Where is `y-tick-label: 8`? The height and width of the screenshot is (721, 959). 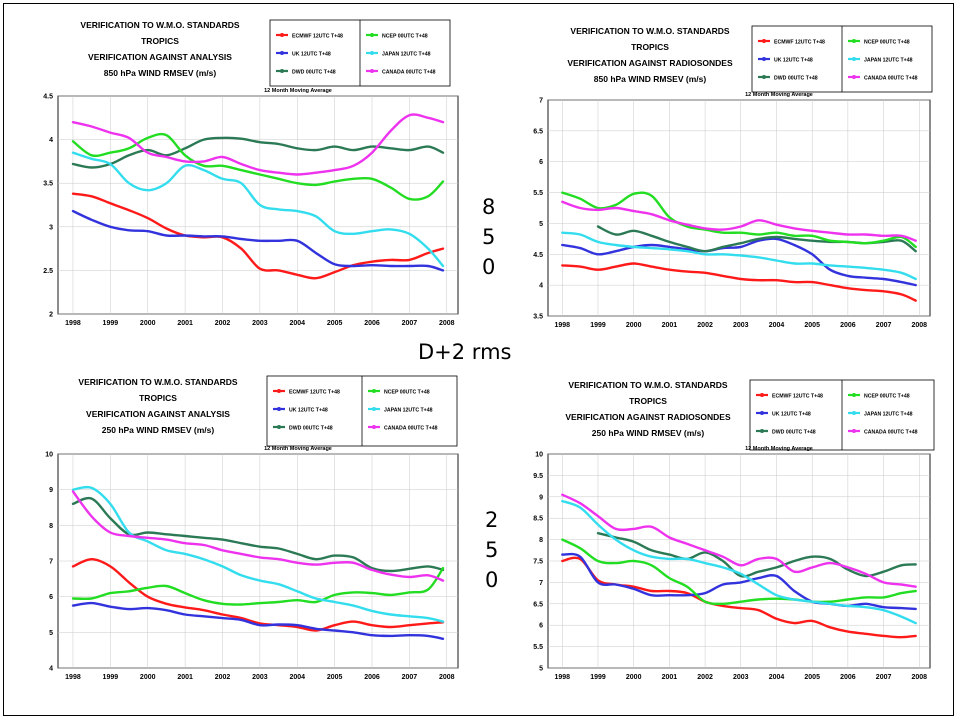 y-tick-label: 8 is located at coordinates (541, 540).